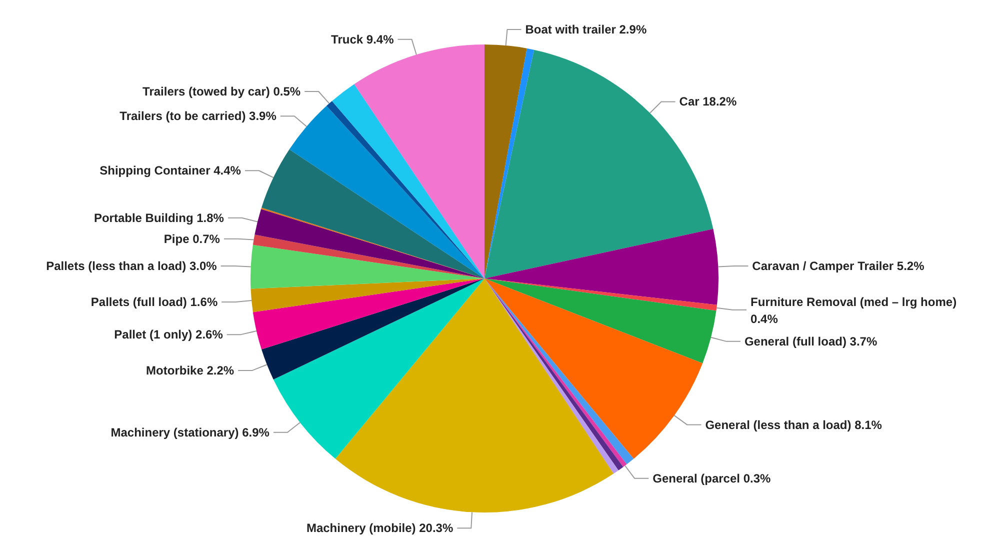 The width and height of the screenshot is (998, 548). What do you see at coordinates (154, 302) in the screenshot?
I see `slice-label: Pallets (full load) 1.6%` at bounding box center [154, 302].